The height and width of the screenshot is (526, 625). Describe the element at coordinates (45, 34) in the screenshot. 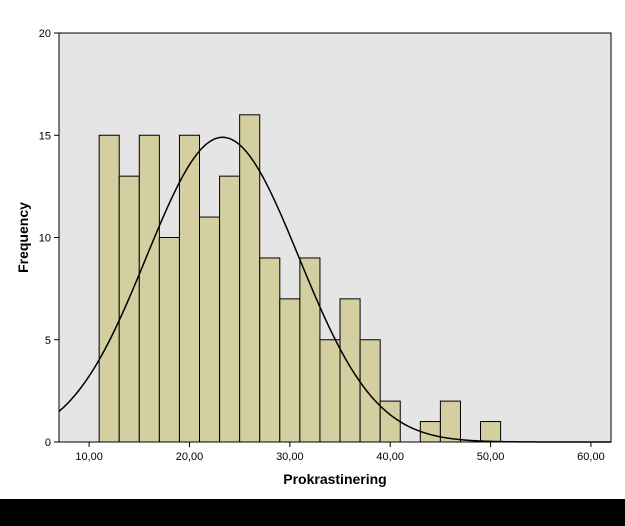

I see `y-tick-label: 20` at that location.